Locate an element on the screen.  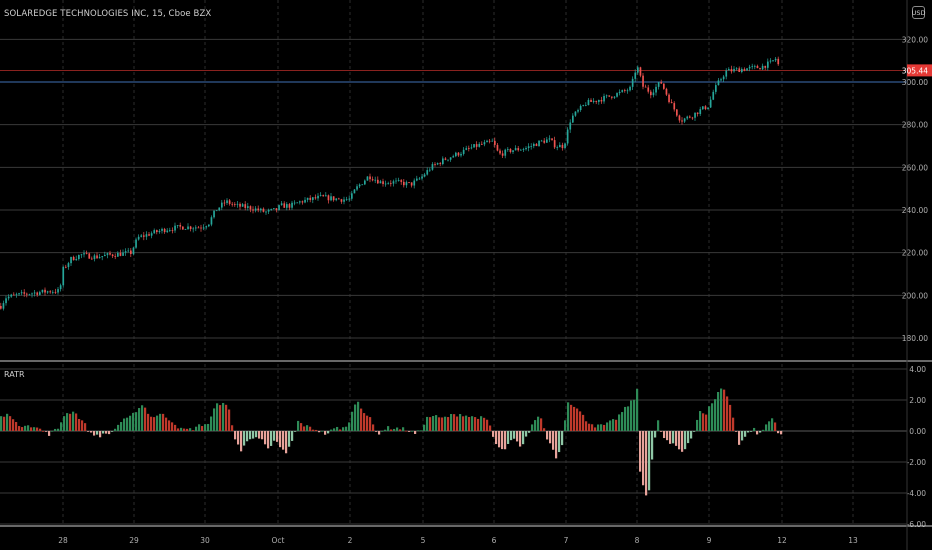
price-tick-label: 200.00 is located at coordinates (915, 295).